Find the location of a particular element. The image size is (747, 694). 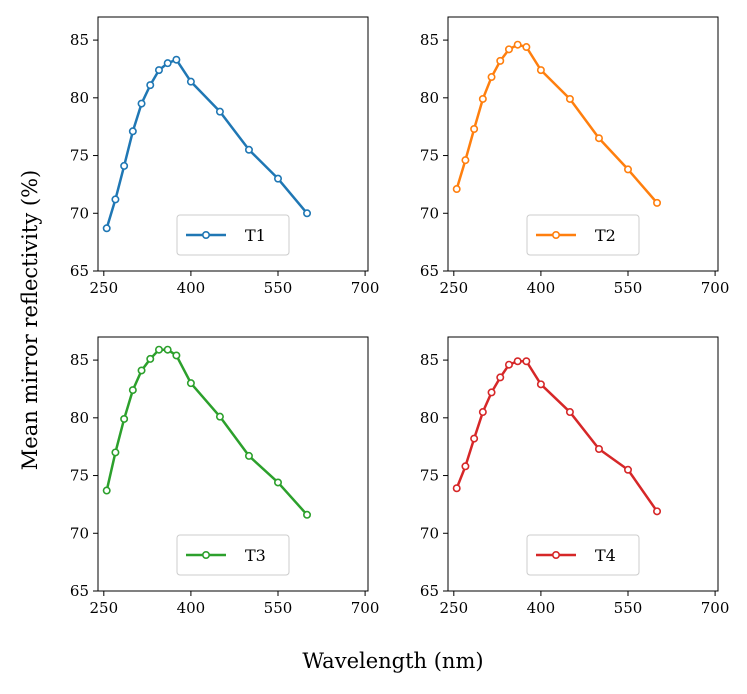

legend: T4 is located at coordinates (583, 555).